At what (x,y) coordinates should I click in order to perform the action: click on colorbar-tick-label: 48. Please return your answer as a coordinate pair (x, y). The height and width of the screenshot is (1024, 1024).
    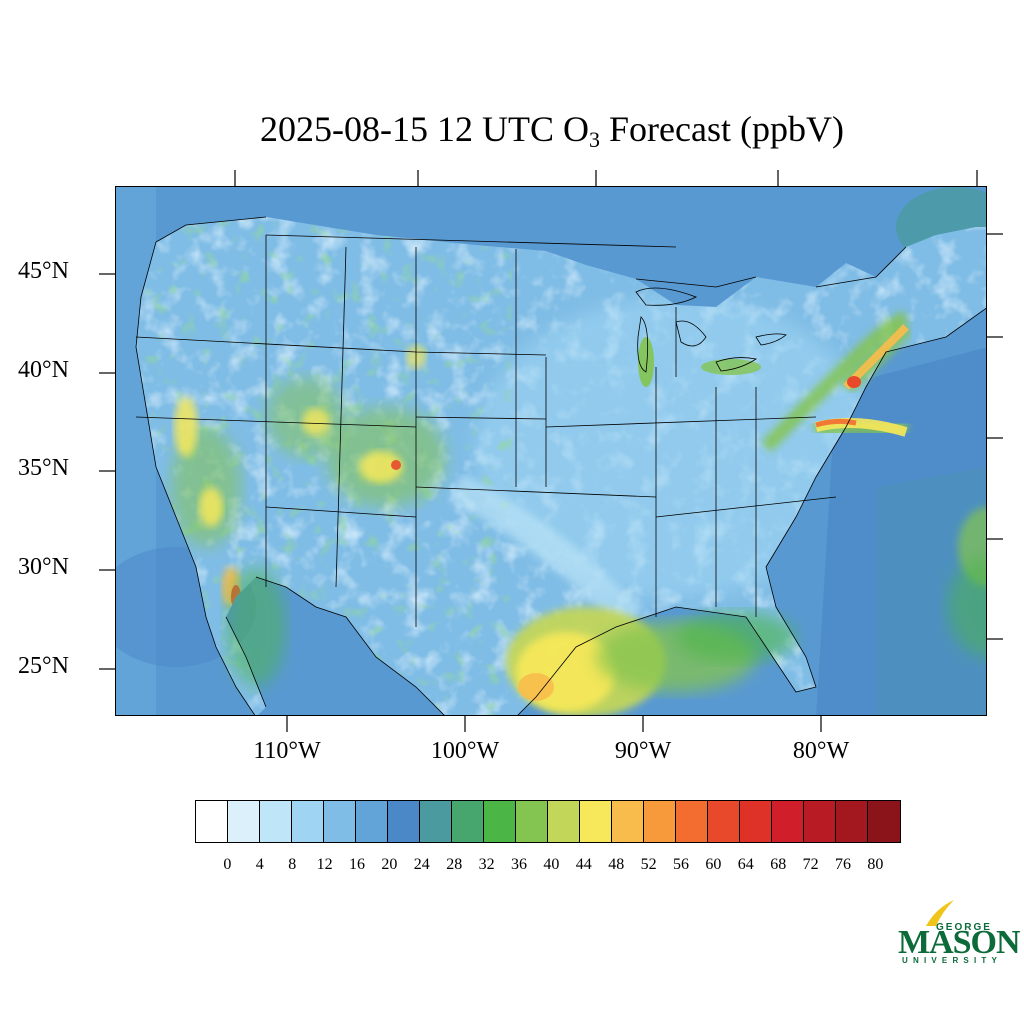
    Looking at the image, I should click on (616, 864).